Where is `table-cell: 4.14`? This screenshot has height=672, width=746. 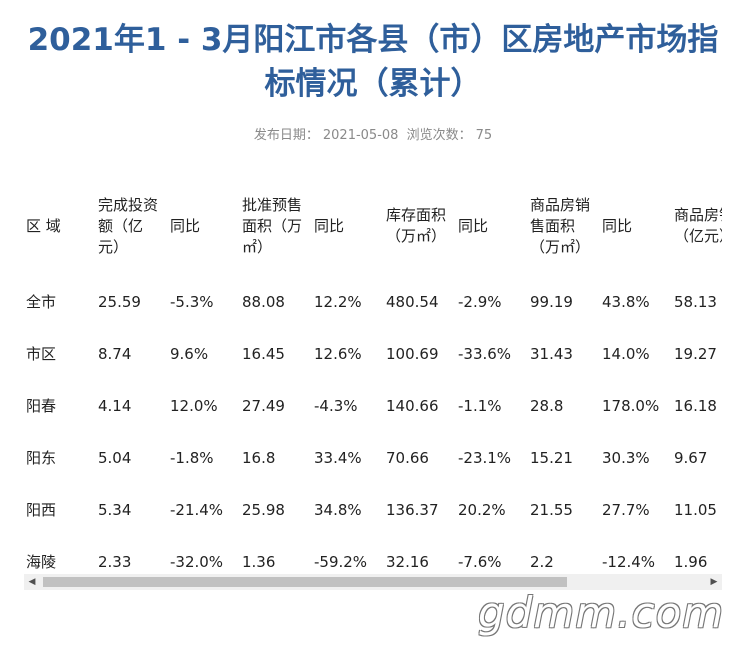
table-cell: 4.14 is located at coordinates (115, 405).